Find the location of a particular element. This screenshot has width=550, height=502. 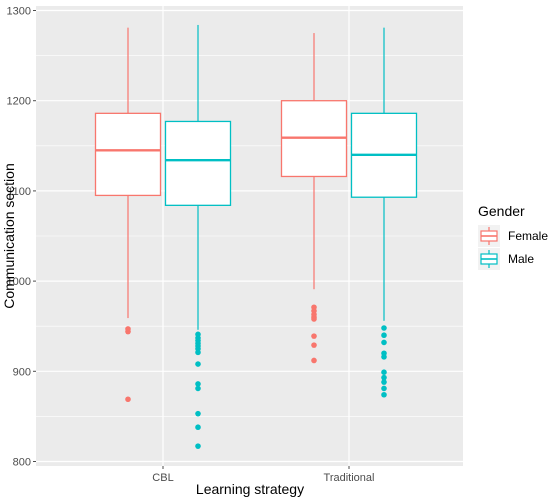

legend-item-female: Female is located at coordinates (513, 236).